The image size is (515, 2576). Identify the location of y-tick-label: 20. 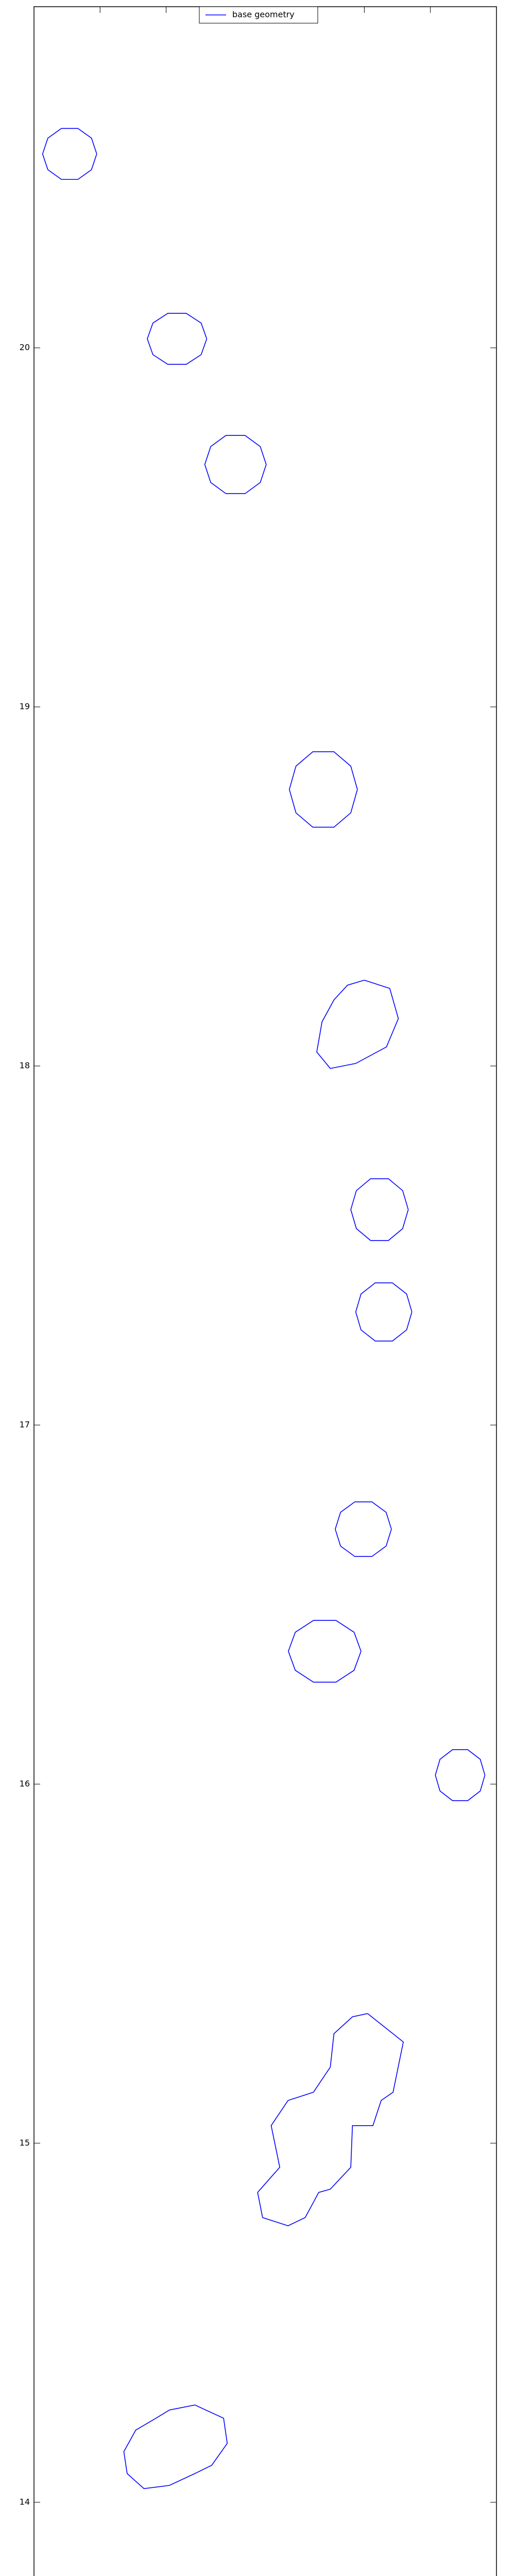
(25, 347).